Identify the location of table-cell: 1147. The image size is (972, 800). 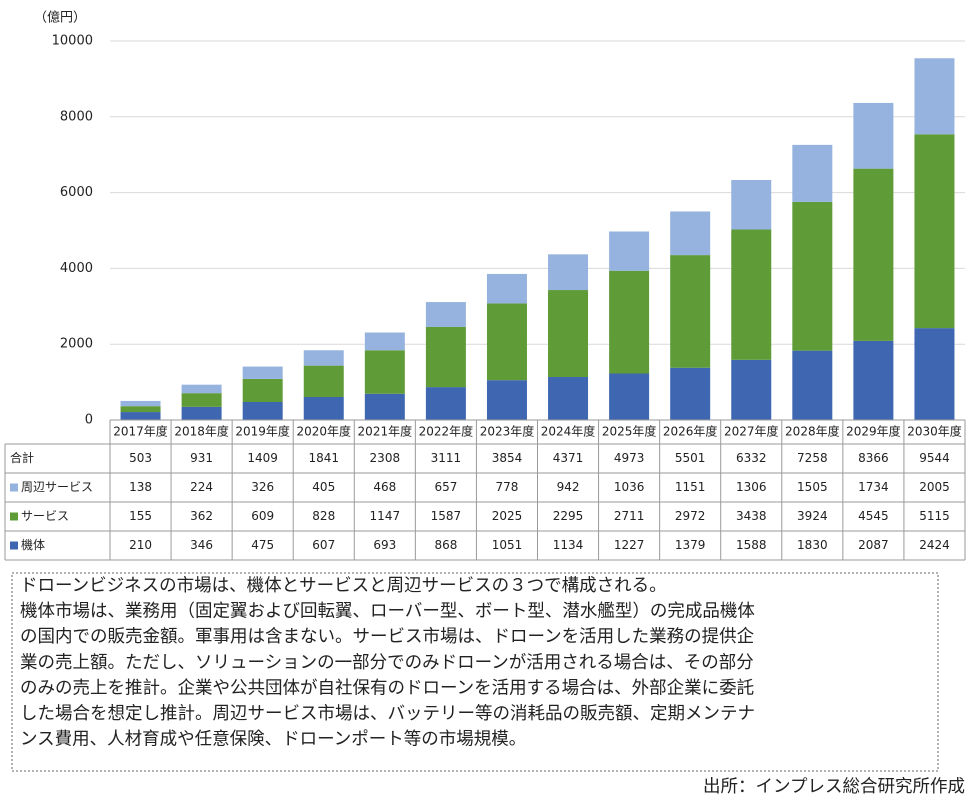
(385, 516).